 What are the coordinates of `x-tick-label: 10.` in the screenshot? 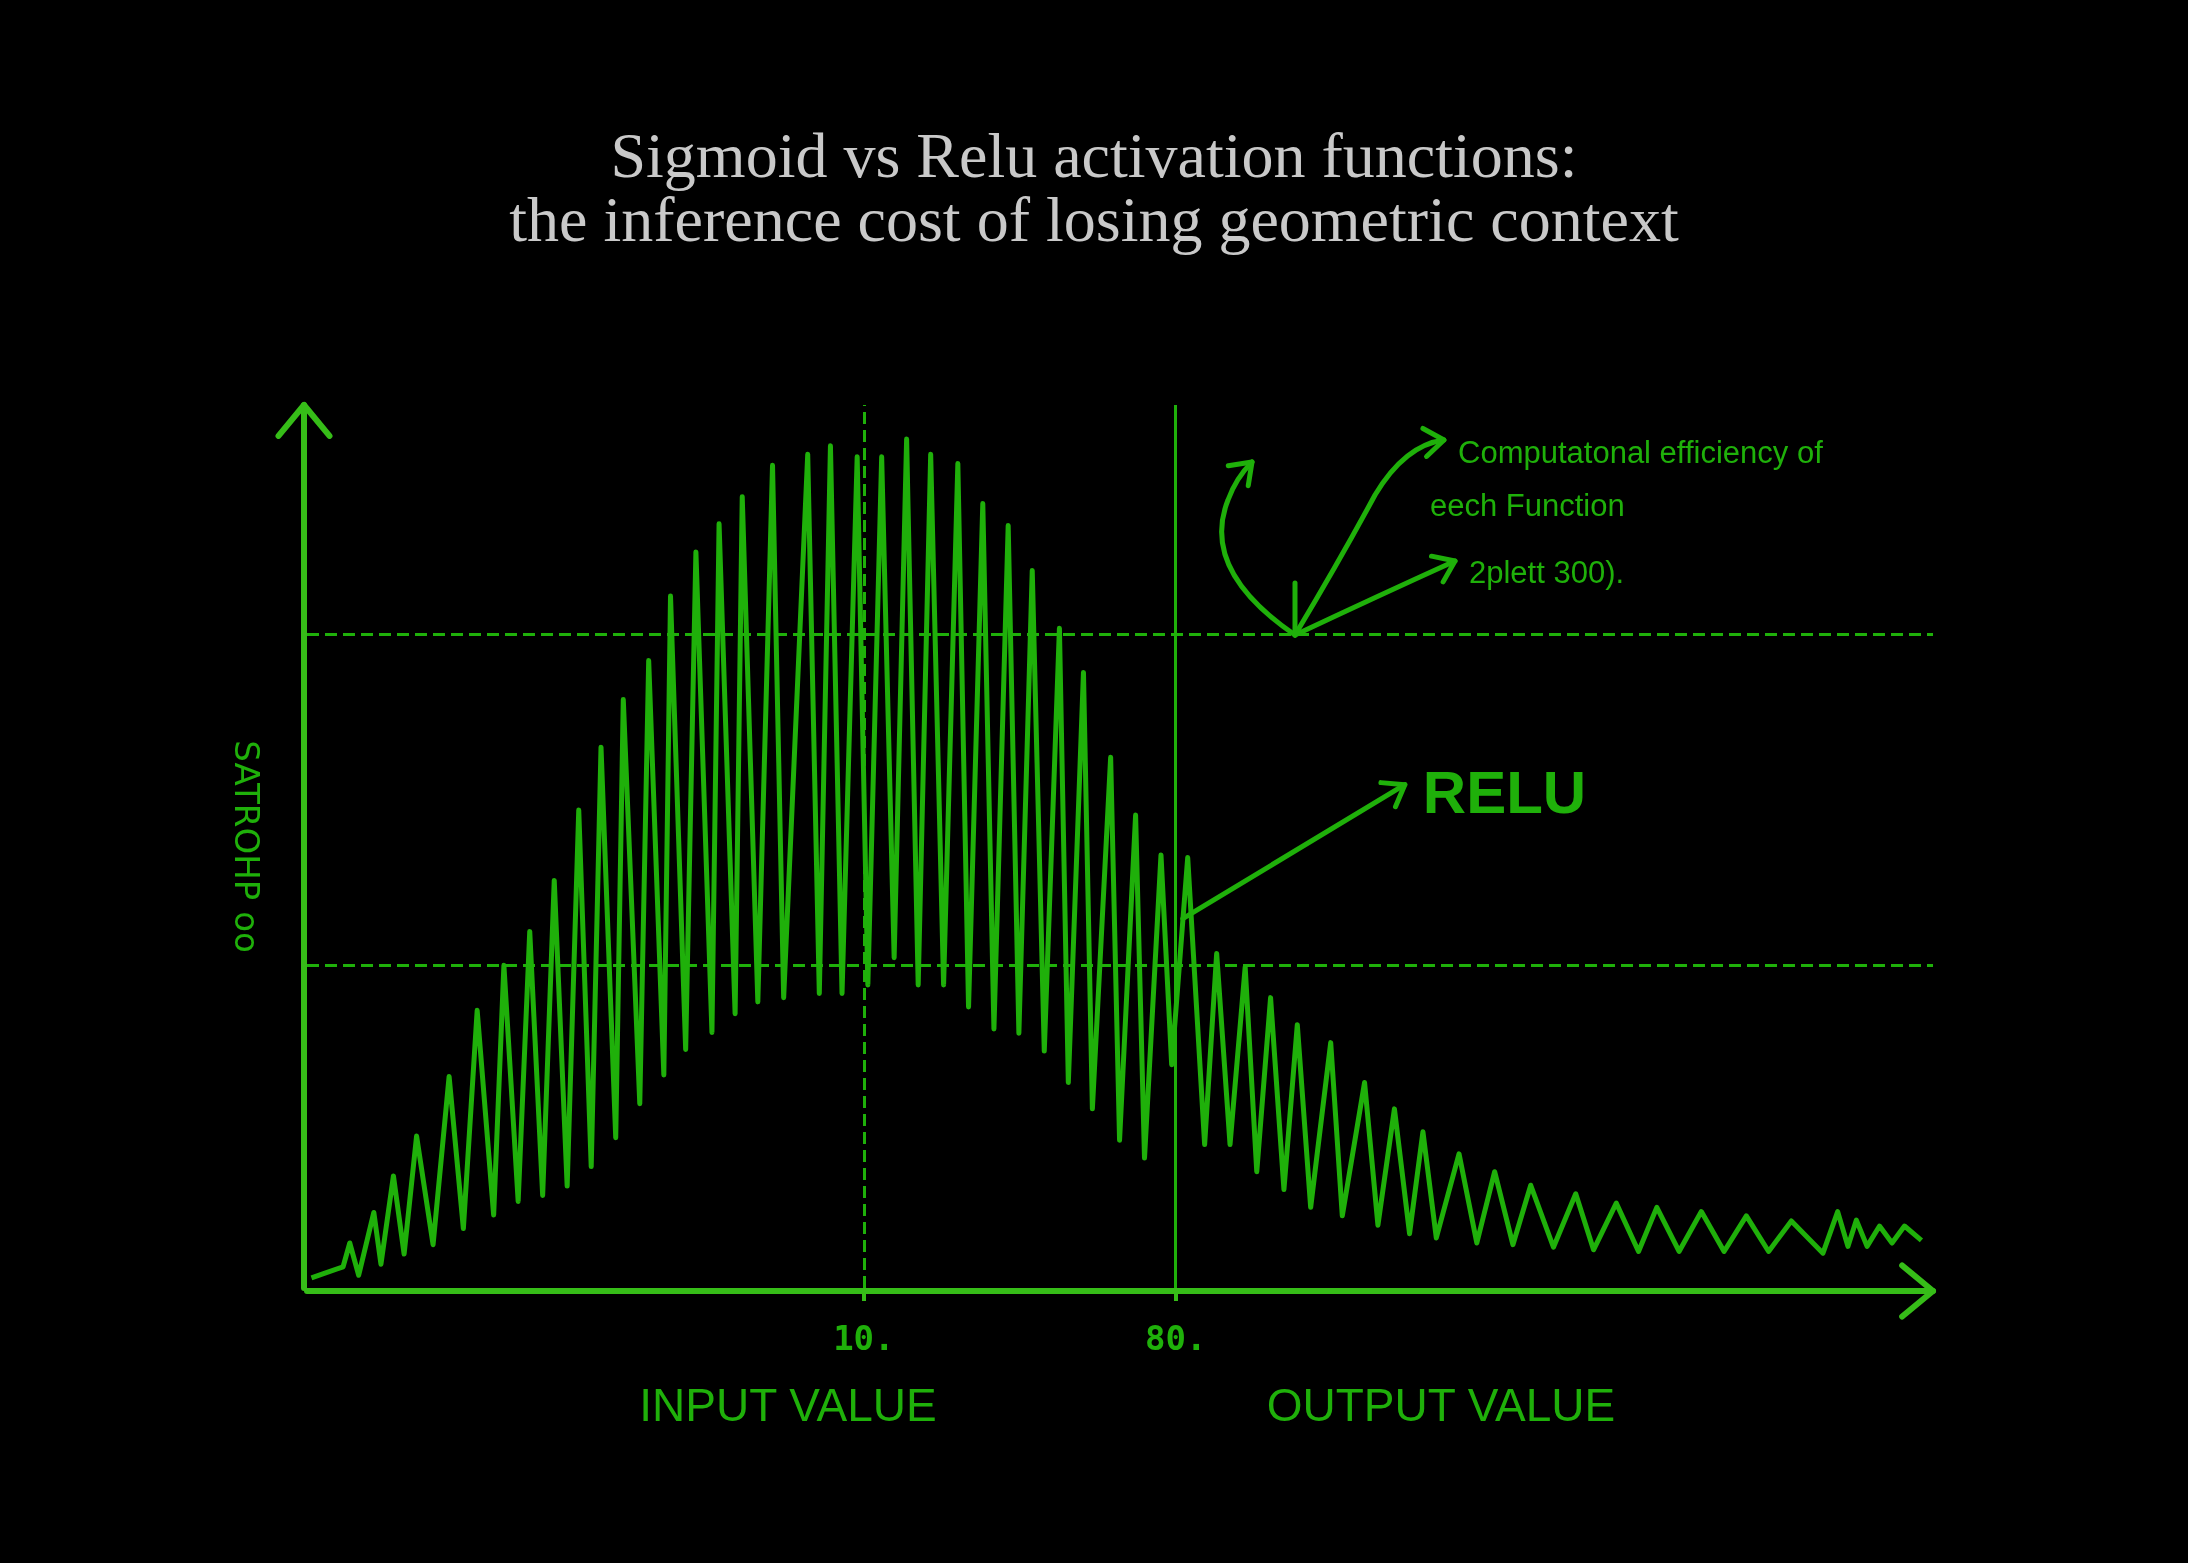 It's located at (864, 1338).